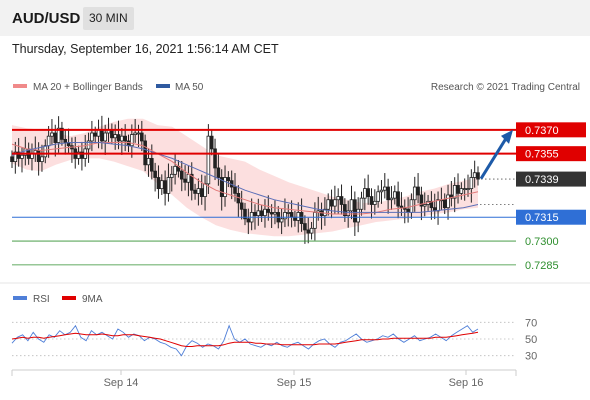 The image size is (590, 400). I want to click on header-bar: AUD/USD 30 MIN, so click(295, 18).